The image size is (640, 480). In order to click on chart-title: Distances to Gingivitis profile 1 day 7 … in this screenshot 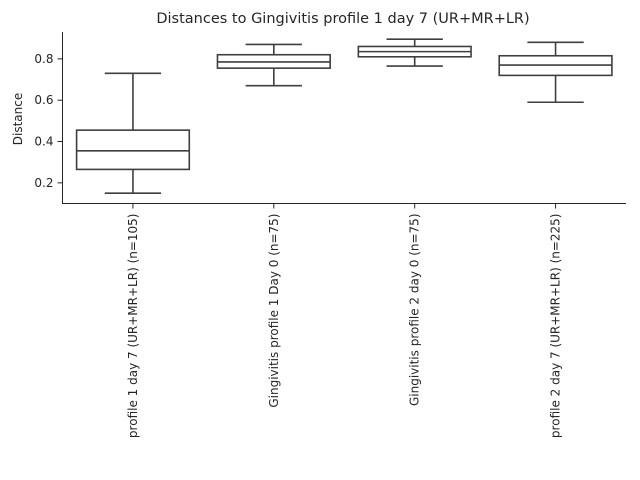, I will do `click(342, 19)`.